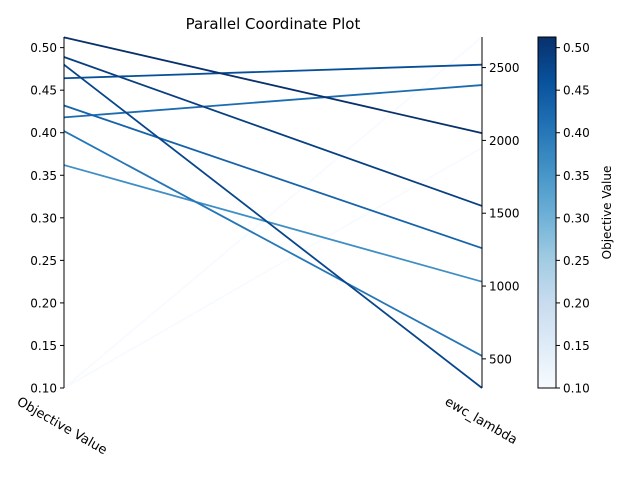 This screenshot has height=480, width=640. I want to click on colorbar-tick-label: 0.15, so click(576, 346).